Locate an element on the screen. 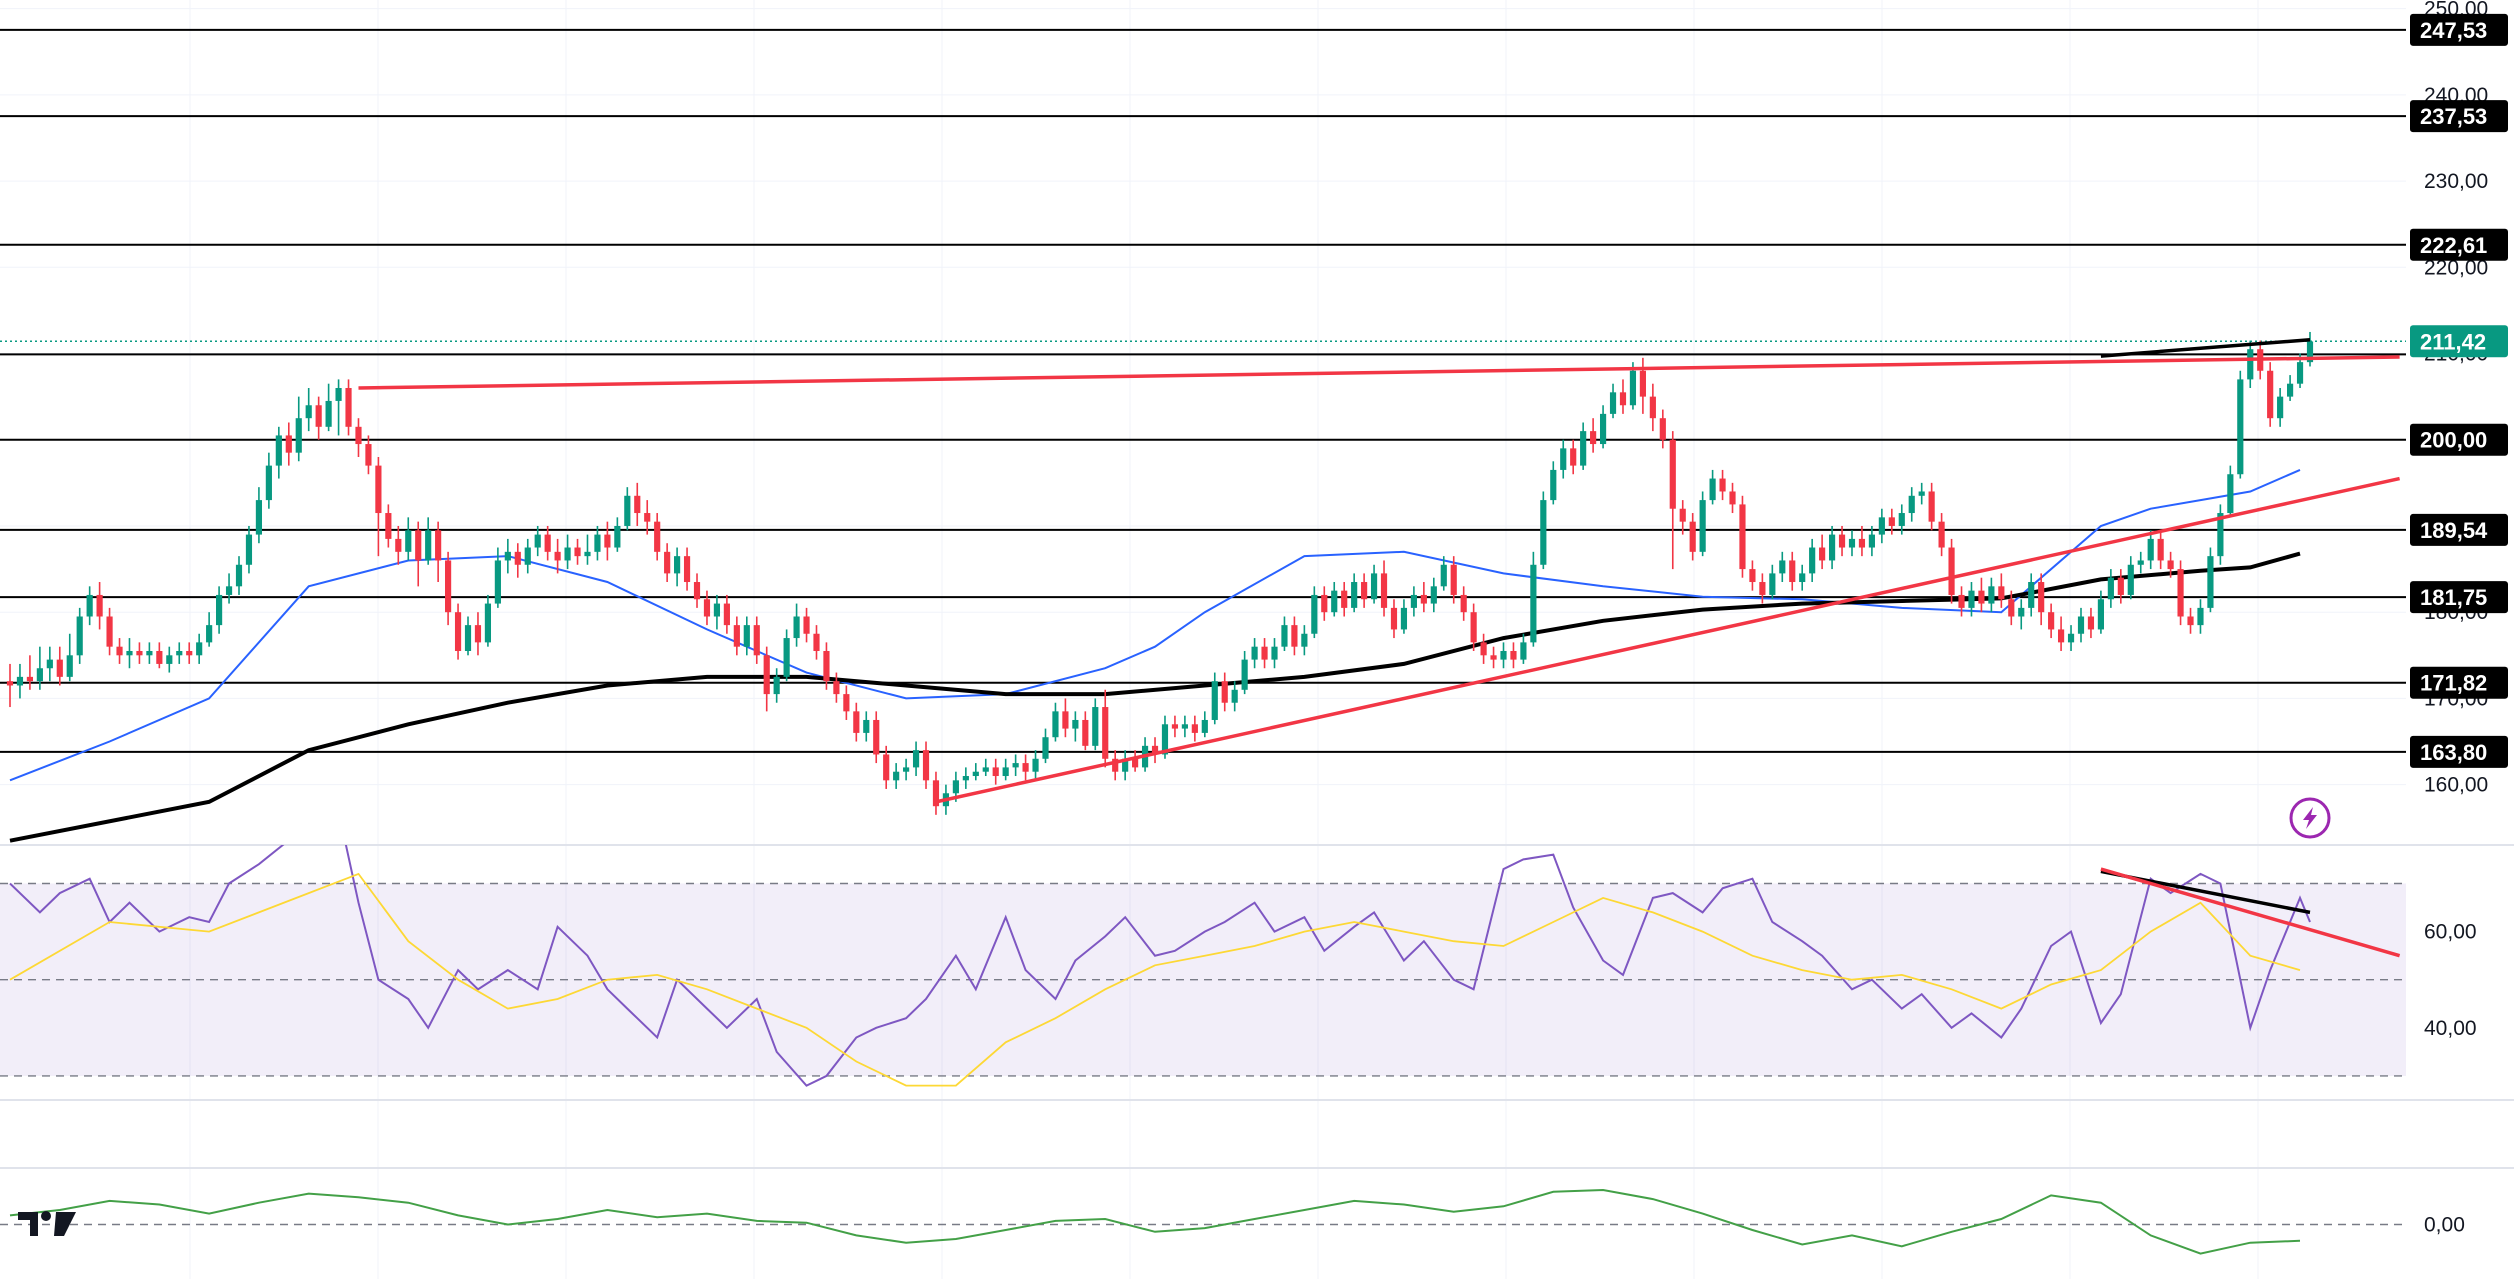 The width and height of the screenshot is (2514, 1279). tradingview-logo is located at coordinates (47, 1223).